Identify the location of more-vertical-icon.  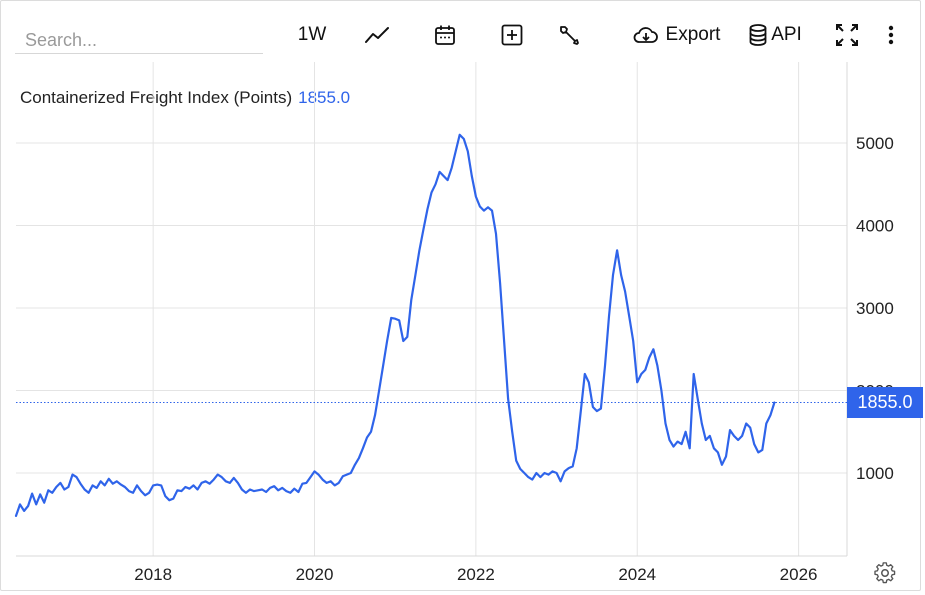
(891, 35).